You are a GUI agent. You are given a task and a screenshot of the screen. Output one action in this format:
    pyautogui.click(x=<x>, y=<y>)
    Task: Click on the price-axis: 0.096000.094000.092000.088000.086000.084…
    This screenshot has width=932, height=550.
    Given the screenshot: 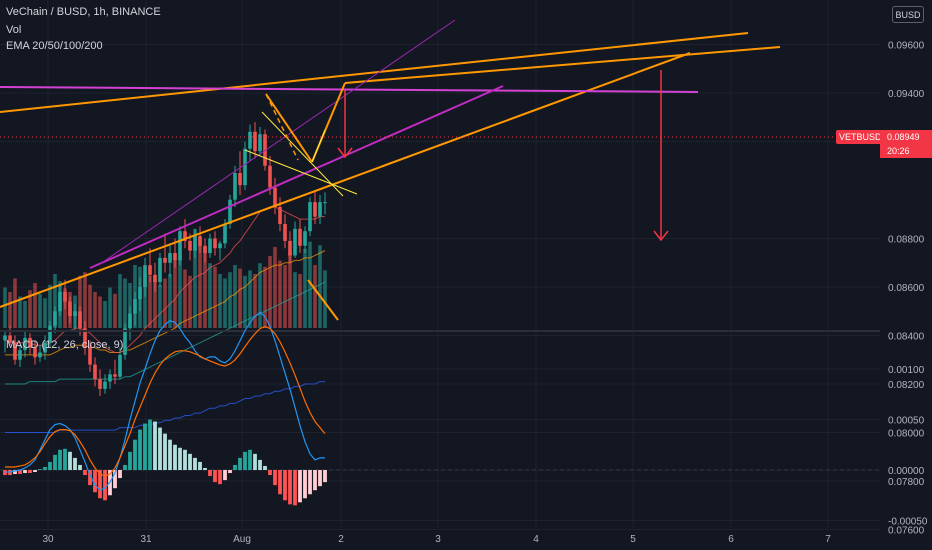 What is the action you would take?
    pyautogui.click(x=908, y=289)
    